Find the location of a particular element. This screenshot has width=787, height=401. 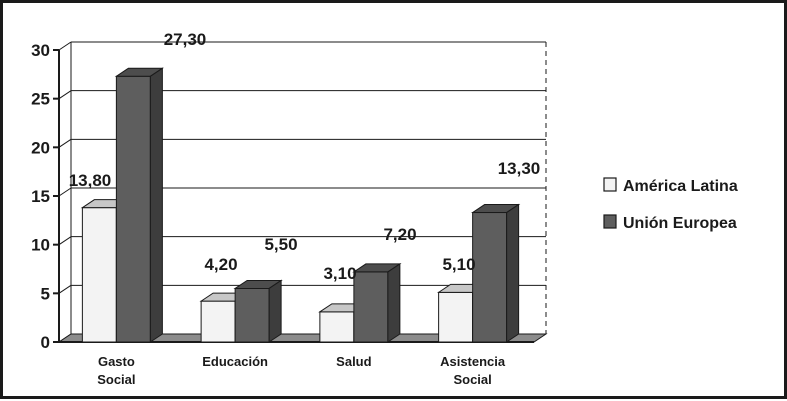

y-tick-label: 25 is located at coordinates (40, 99).